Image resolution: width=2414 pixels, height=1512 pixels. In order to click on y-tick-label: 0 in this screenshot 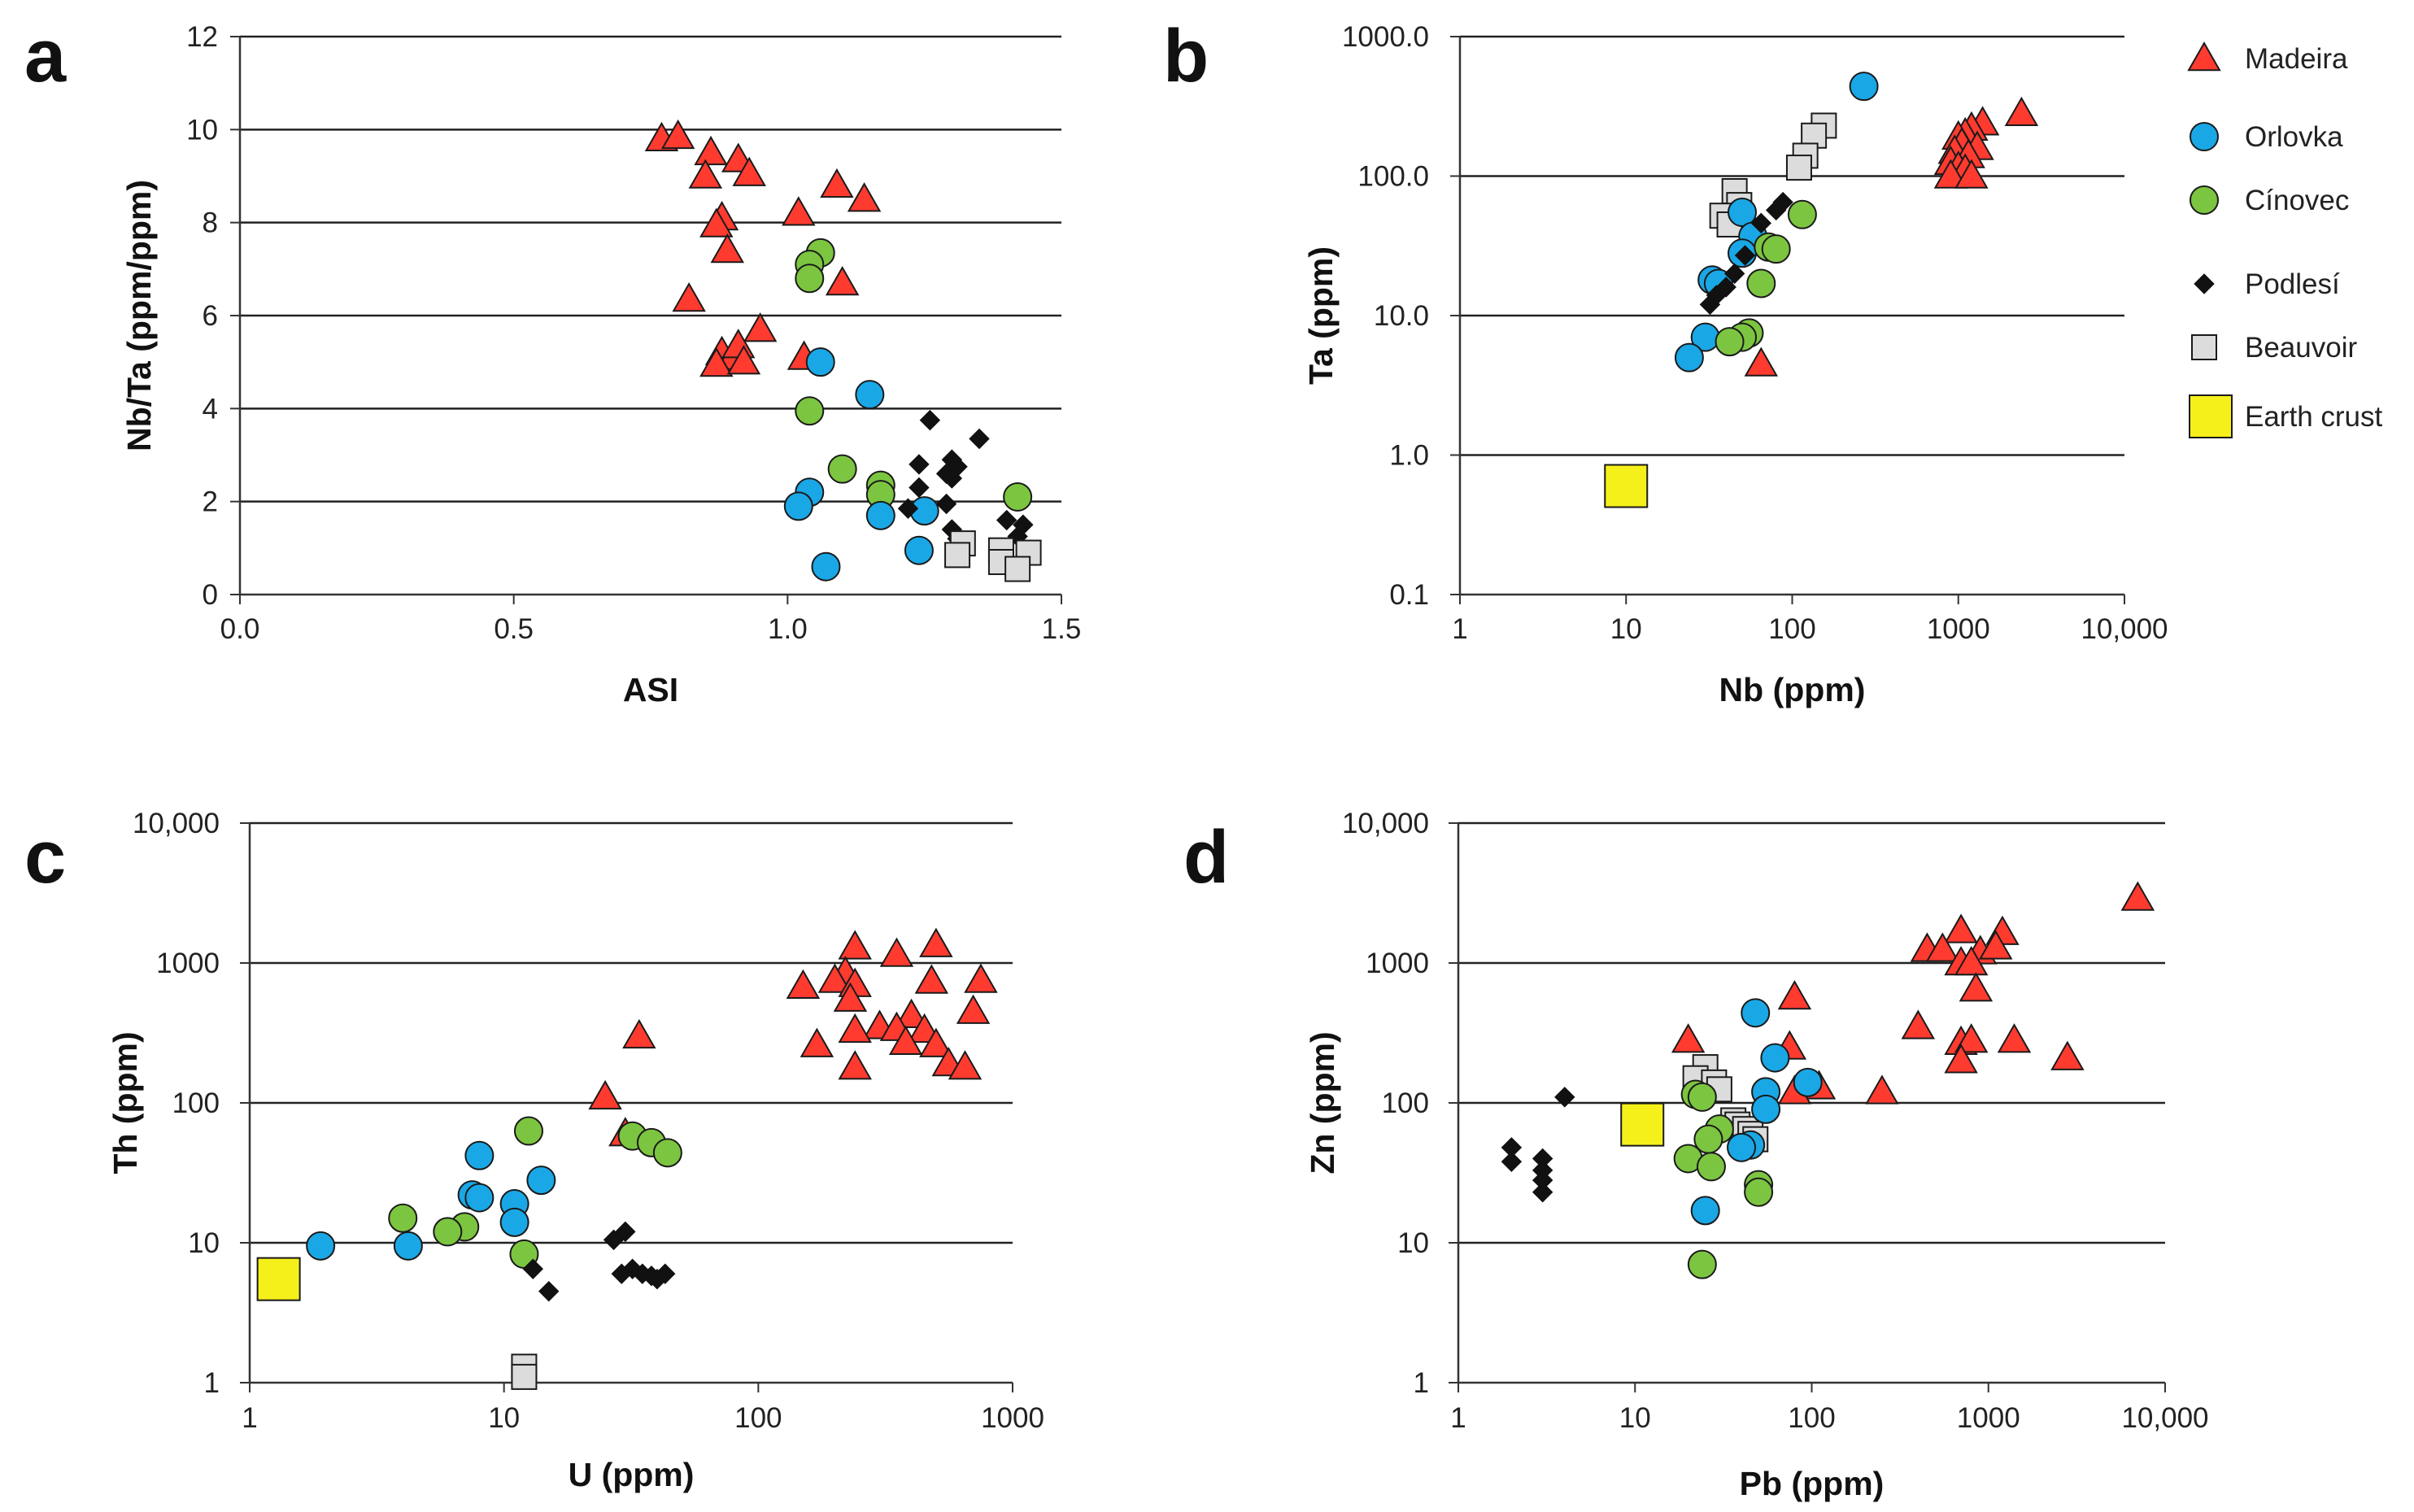, I will do `click(211, 595)`.